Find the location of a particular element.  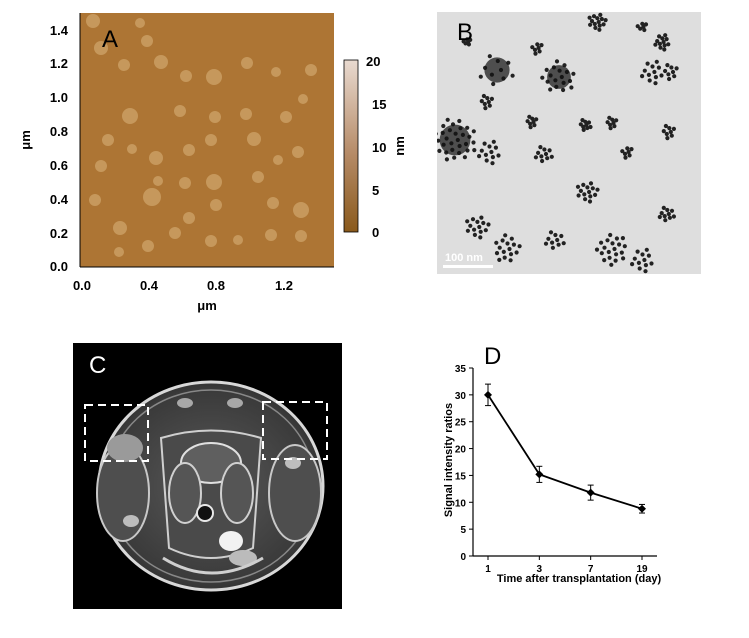

mri-image: C is located at coordinates (207, 476).